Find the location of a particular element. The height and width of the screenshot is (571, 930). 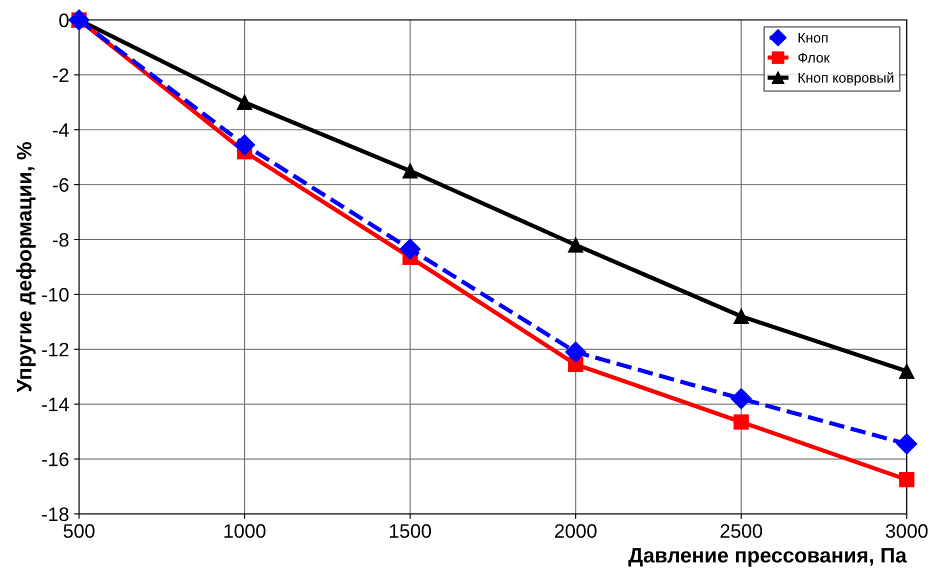

y-tick-label: -10 is located at coordinates (55, 295).